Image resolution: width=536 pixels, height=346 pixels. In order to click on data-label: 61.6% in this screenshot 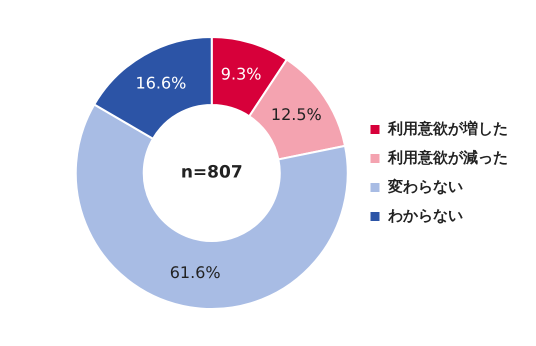, I will do `click(195, 272)`.